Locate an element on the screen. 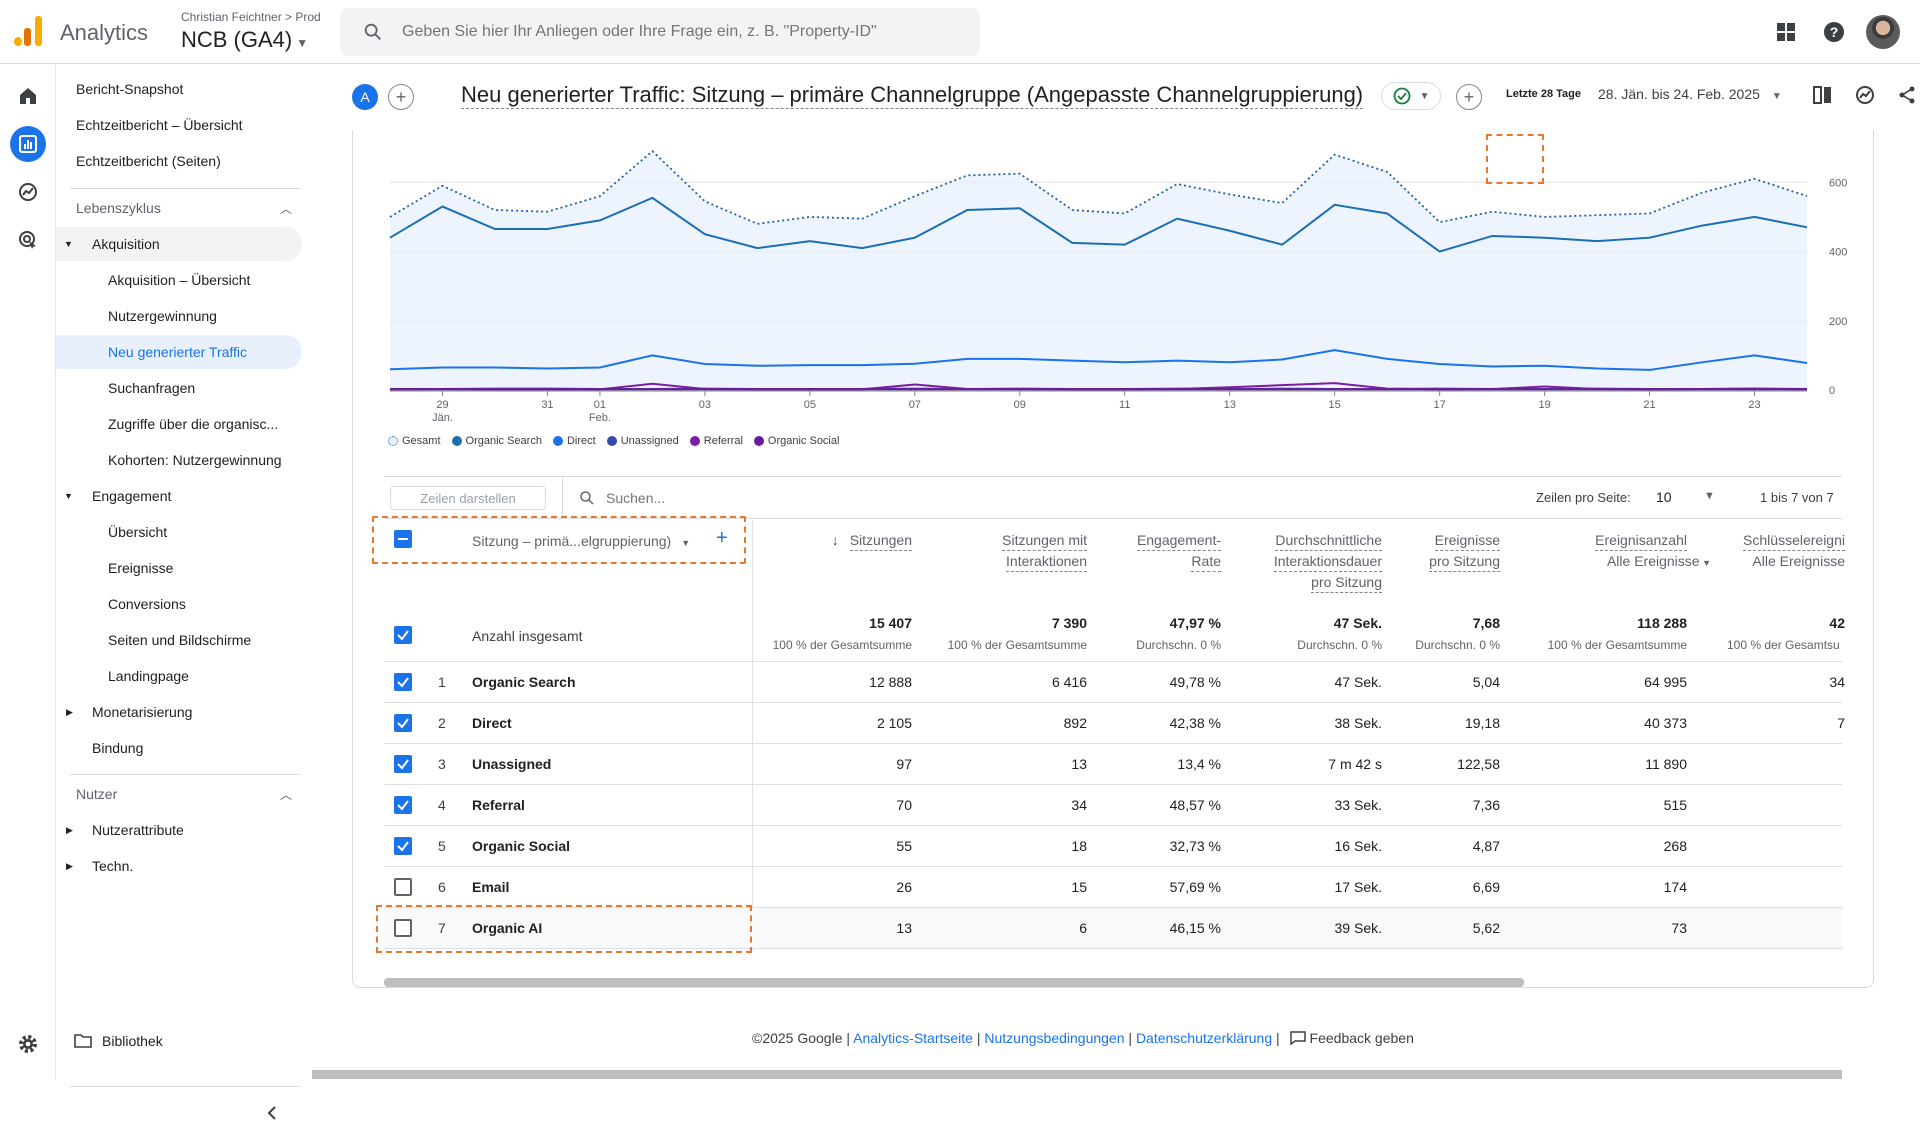  table-search-input is located at coordinates (676, 498).